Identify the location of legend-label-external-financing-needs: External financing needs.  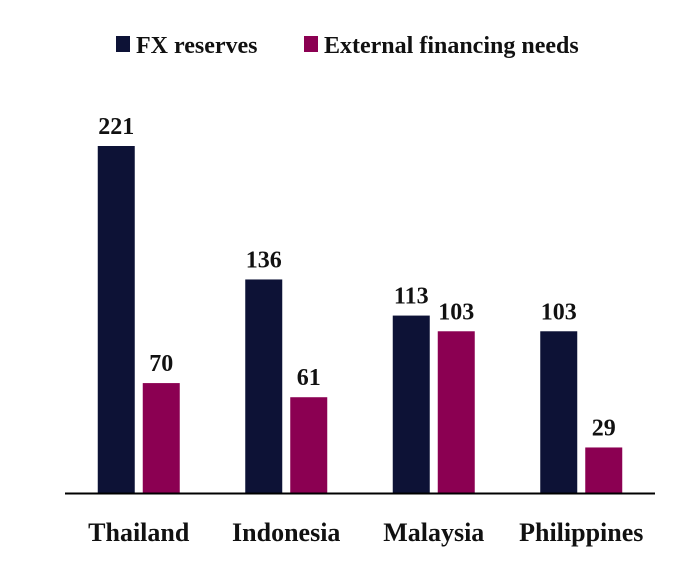
(451, 46).